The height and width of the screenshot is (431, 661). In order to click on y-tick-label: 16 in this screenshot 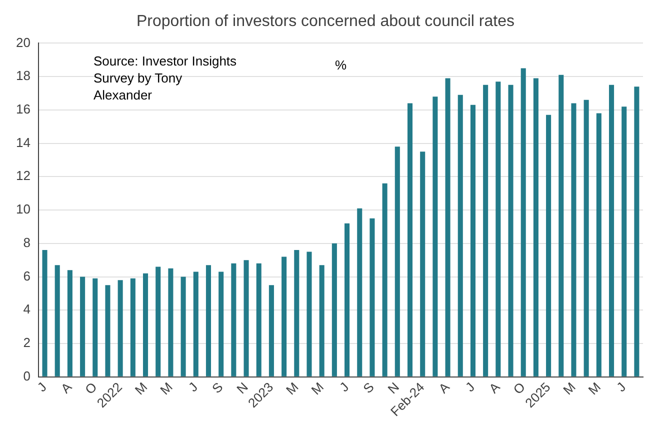, I will do `click(23, 109)`.